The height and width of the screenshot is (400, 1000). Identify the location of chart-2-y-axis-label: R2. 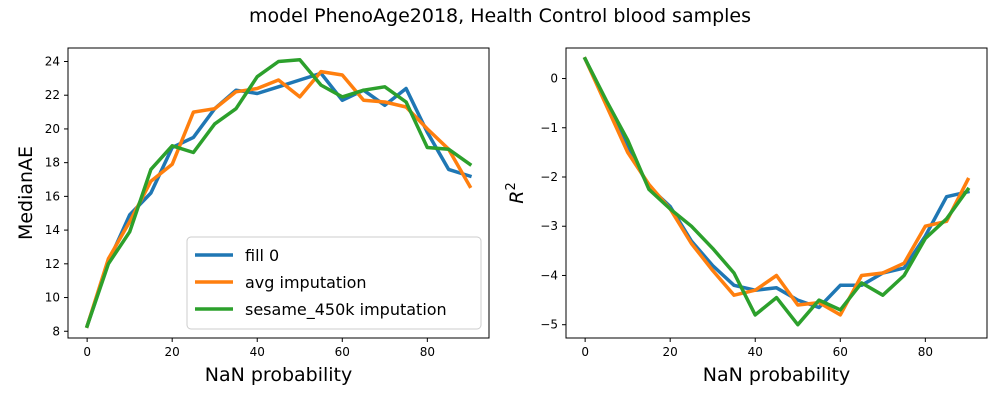
(516, 192).